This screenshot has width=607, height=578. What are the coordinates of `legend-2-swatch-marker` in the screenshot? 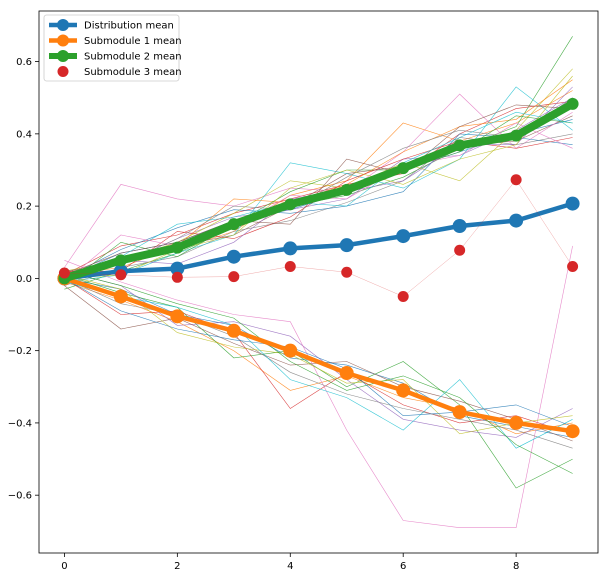 It's located at (63, 40).